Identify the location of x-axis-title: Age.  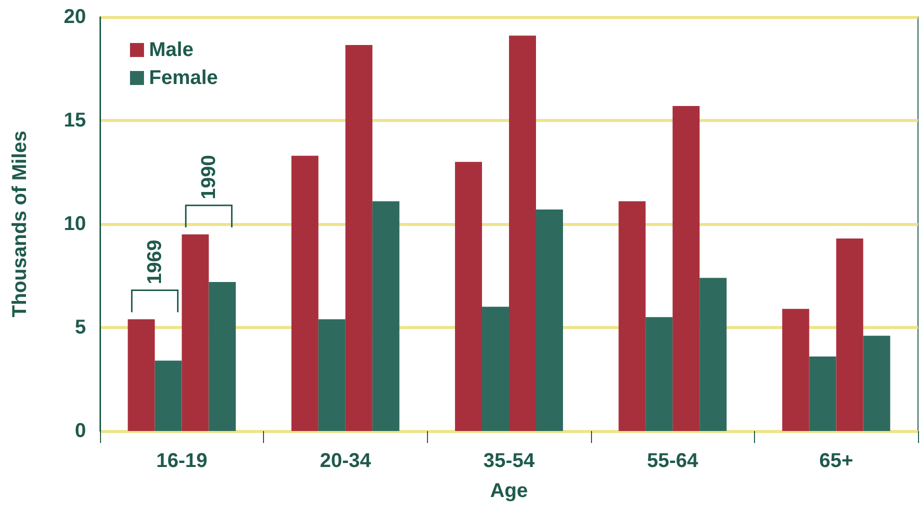
(509, 491).